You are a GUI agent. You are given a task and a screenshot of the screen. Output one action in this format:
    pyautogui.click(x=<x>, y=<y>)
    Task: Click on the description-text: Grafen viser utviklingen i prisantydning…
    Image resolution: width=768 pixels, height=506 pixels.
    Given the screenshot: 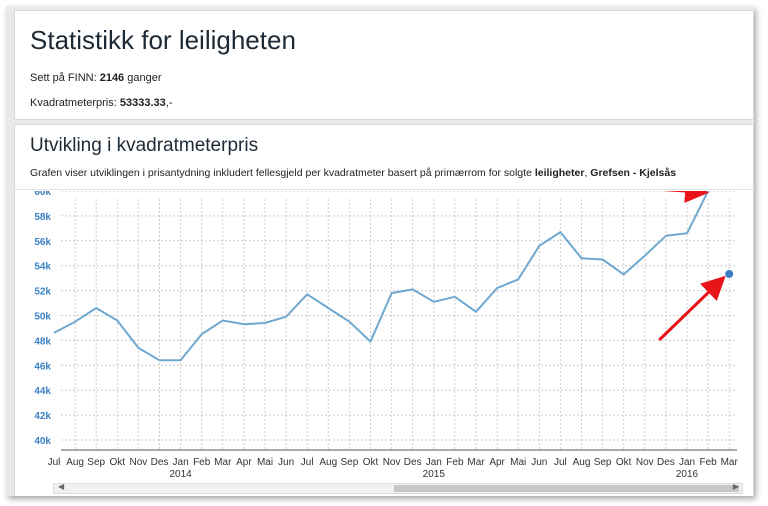 What is the action you would take?
    pyautogui.click(x=281, y=173)
    